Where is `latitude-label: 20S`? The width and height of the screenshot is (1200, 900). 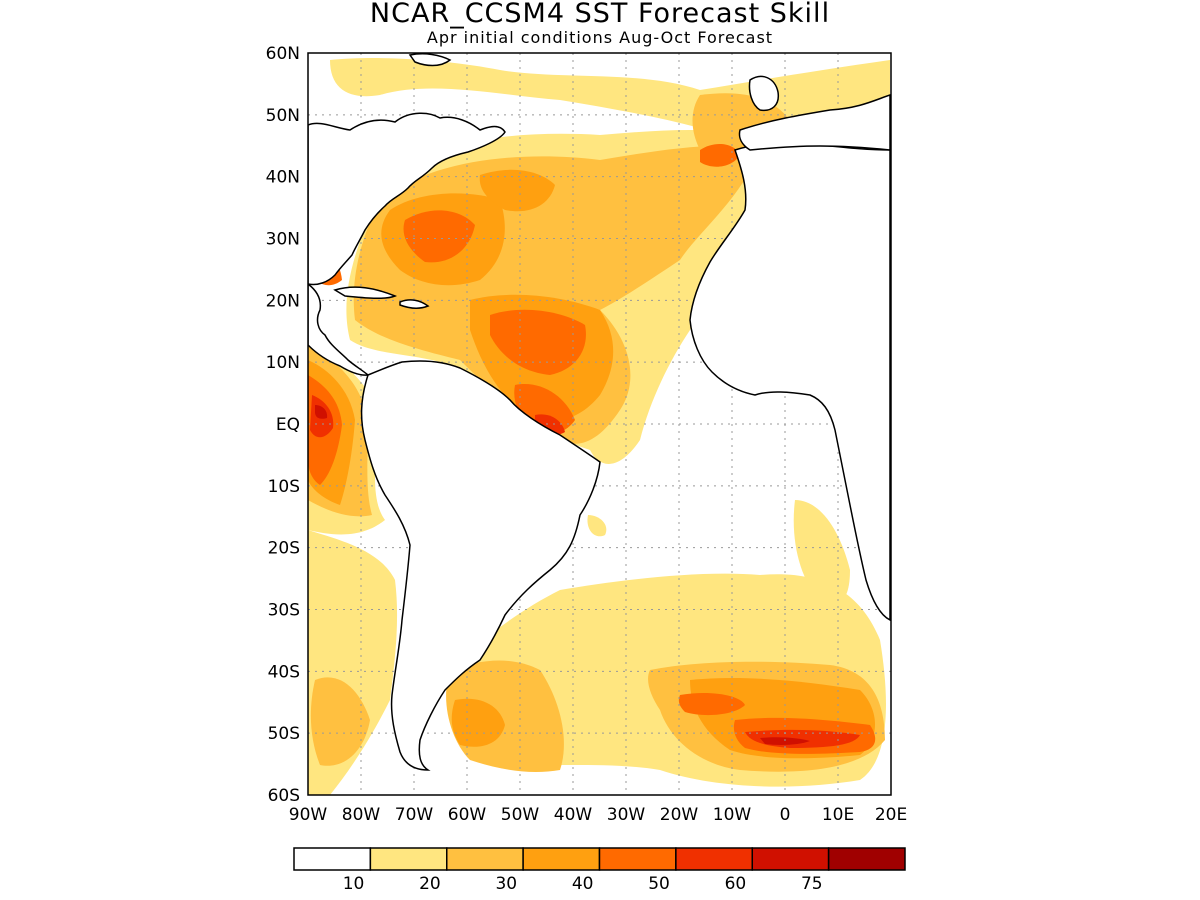
latitude-label: 20S is located at coordinates (284, 549).